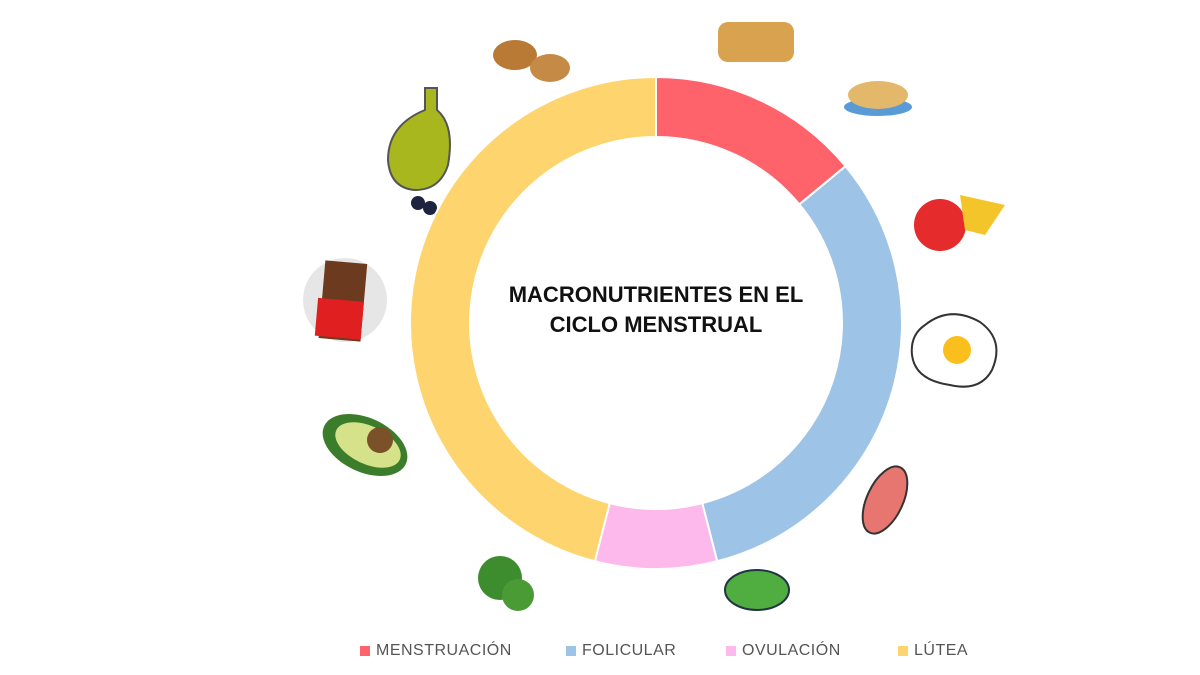  What do you see at coordinates (941, 649) in the screenshot?
I see `legend-label: LÚTEA` at bounding box center [941, 649].